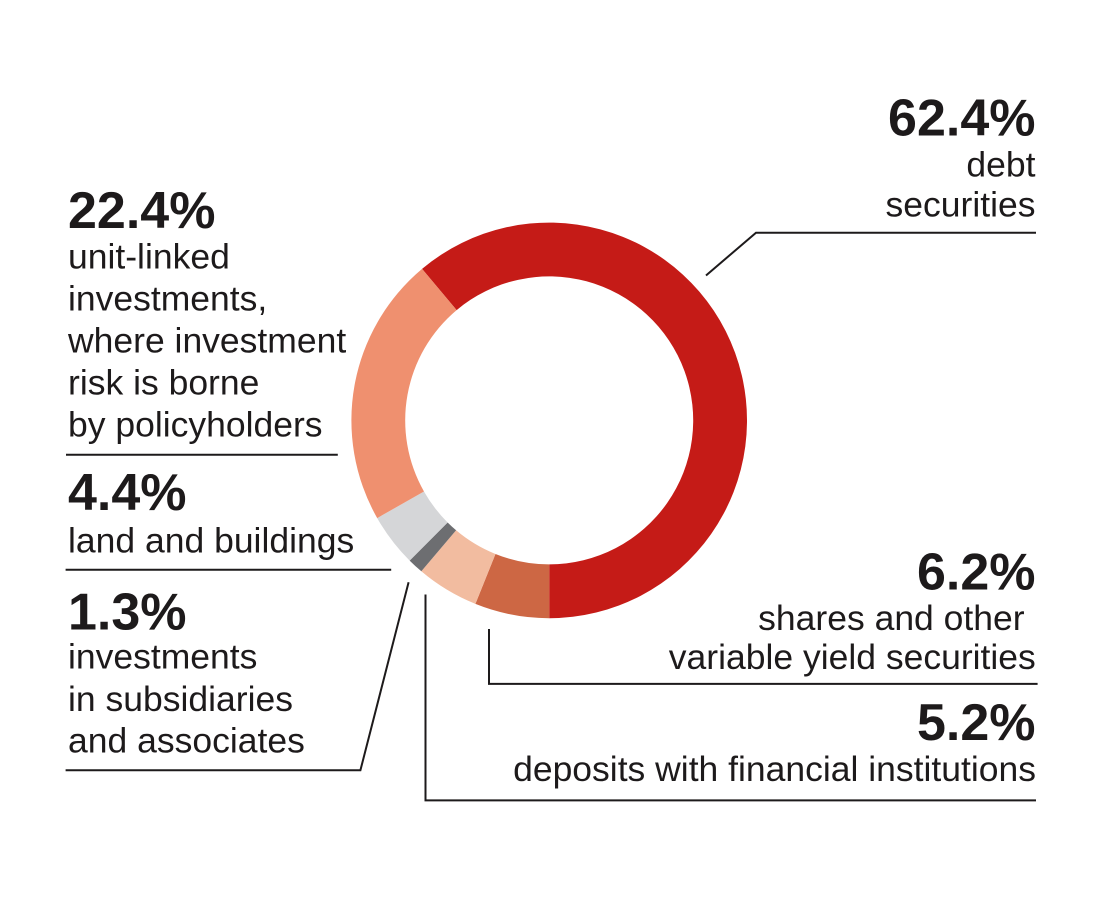 This screenshot has height=900, width=1100. What do you see at coordinates (961, 119) in the screenshot?
I see `svg-text: 62.4%` at bounding box center [961, 119].